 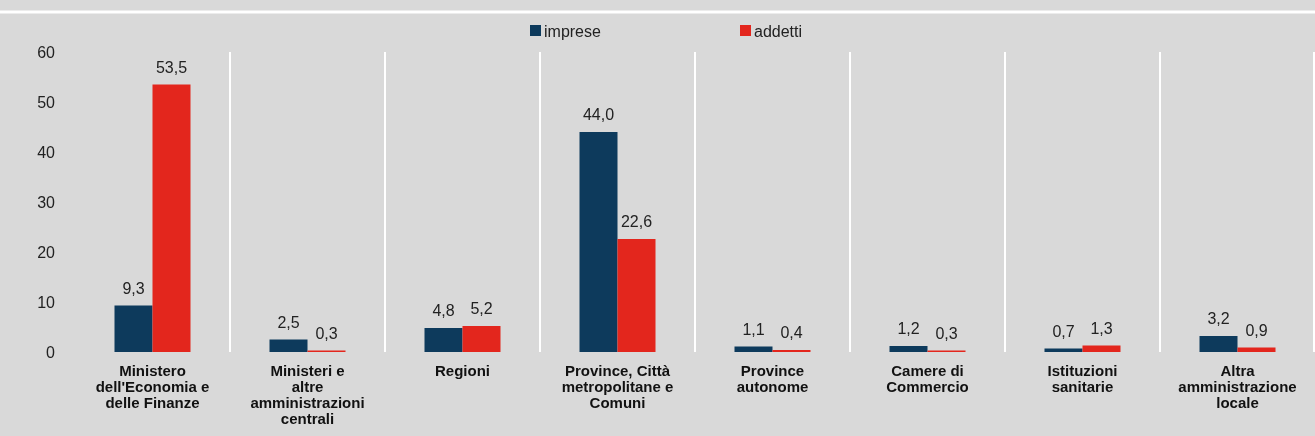 I want to click on legend-label: addetti, so click(x=778, y=31).